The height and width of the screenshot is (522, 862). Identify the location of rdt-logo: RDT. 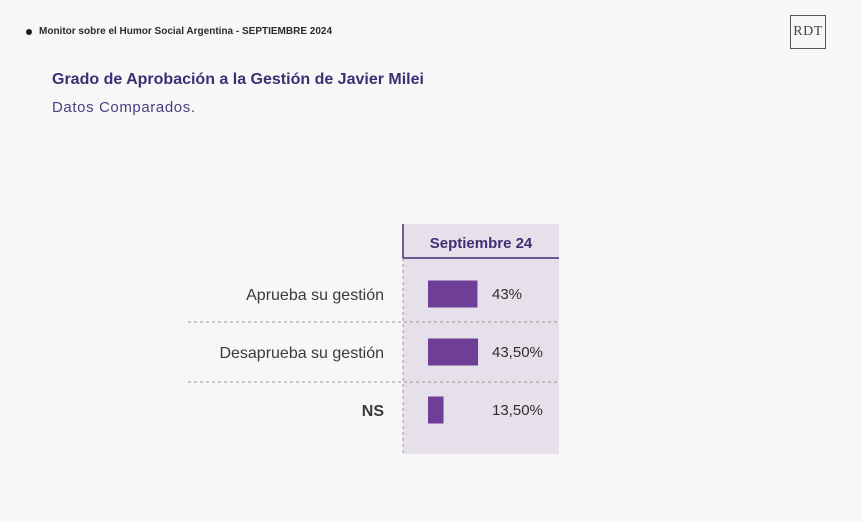
(808, 32).